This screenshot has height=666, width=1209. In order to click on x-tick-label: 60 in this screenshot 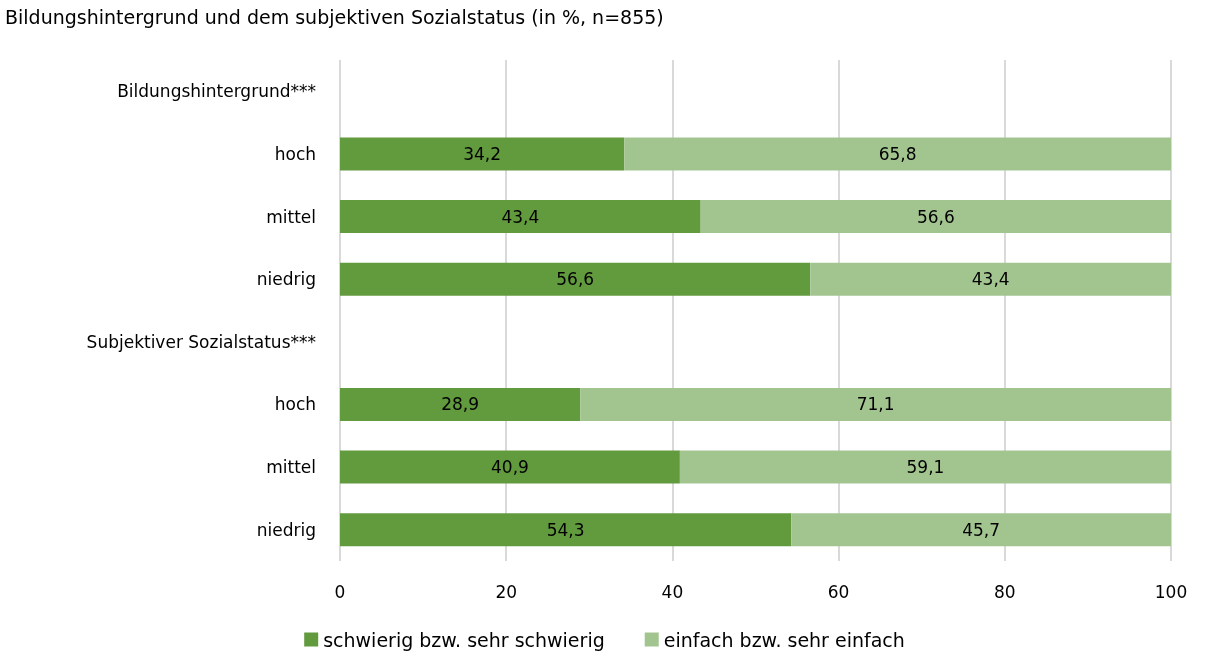, I will do `click(838, 591)`.